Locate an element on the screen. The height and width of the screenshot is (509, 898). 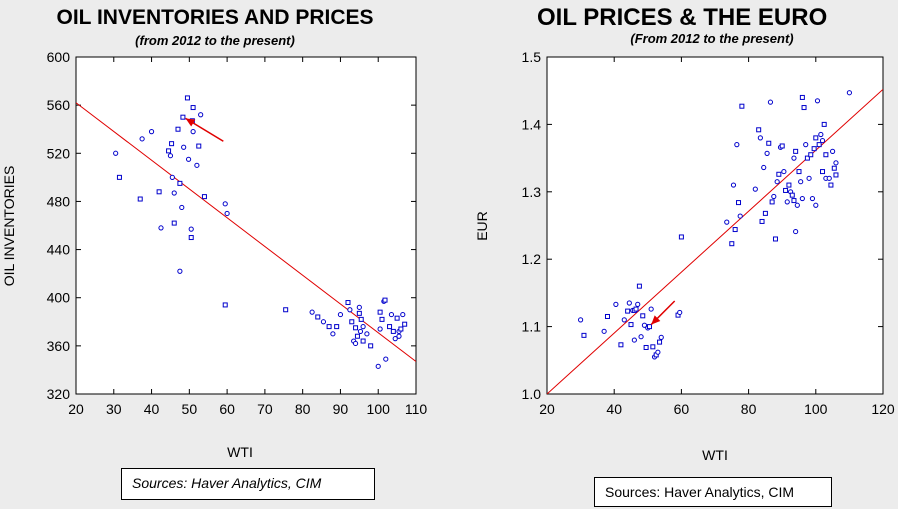
y-tick-label: 520 is located at coordinates (59, 153).